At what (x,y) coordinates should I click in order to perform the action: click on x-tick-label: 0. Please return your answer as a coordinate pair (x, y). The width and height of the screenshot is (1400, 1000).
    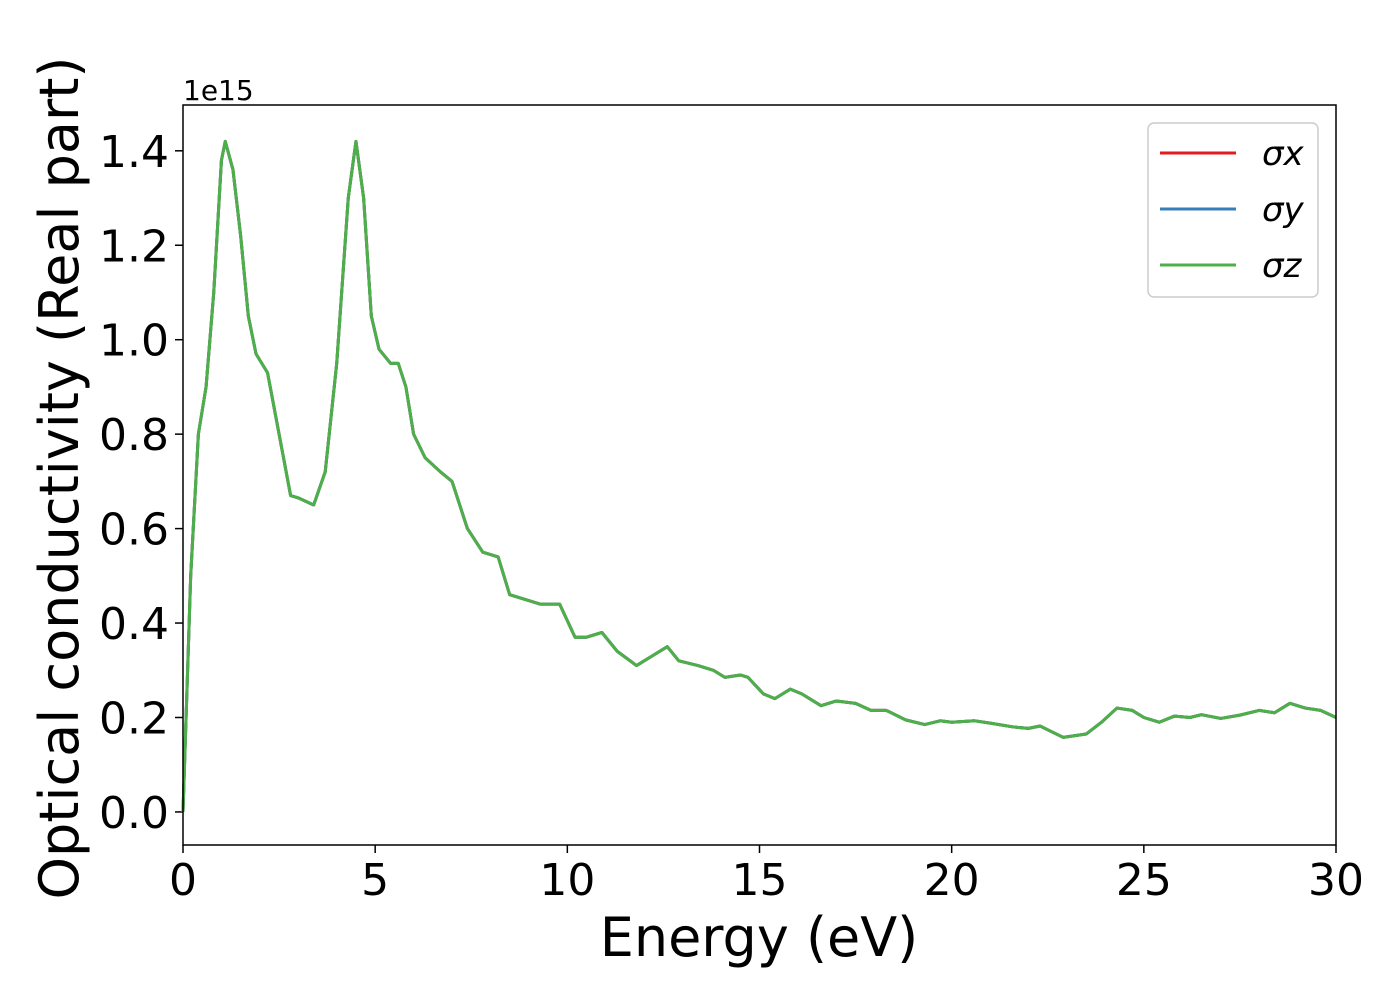
    Looking at the image, I should click on (183, 880).